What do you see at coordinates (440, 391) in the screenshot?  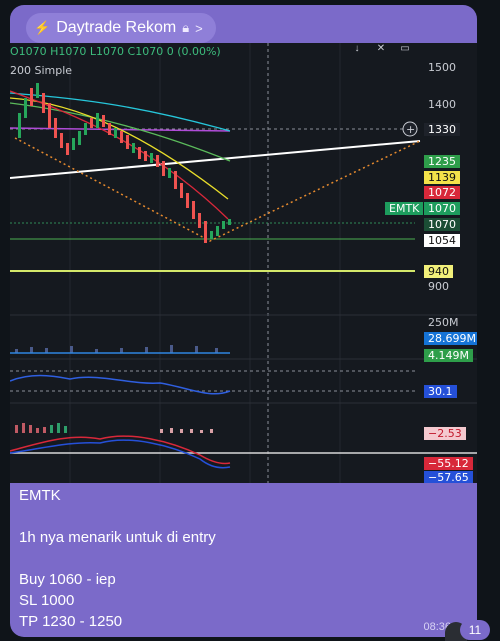 I see `rsi-tag: 30.1` at bounding box center [440, 391].